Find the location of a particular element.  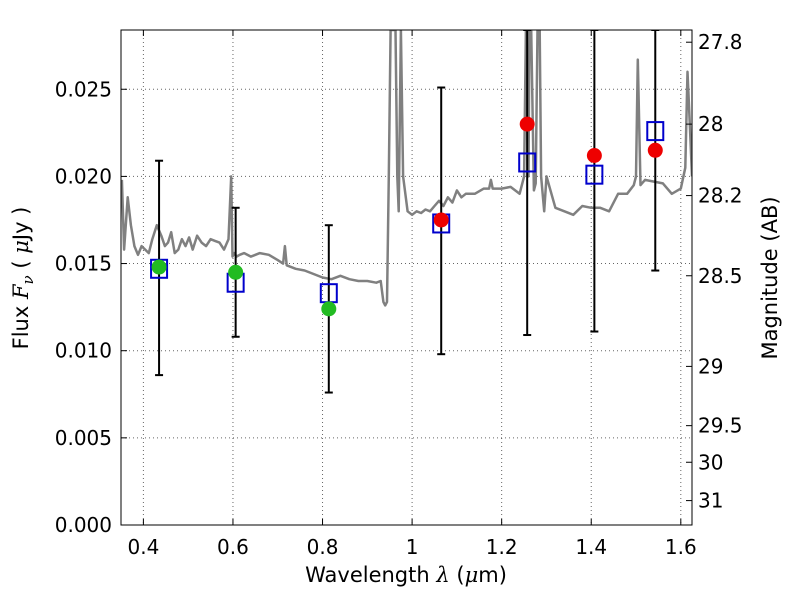

y2-tick-label: 28 is located at coordinates (710, 124).